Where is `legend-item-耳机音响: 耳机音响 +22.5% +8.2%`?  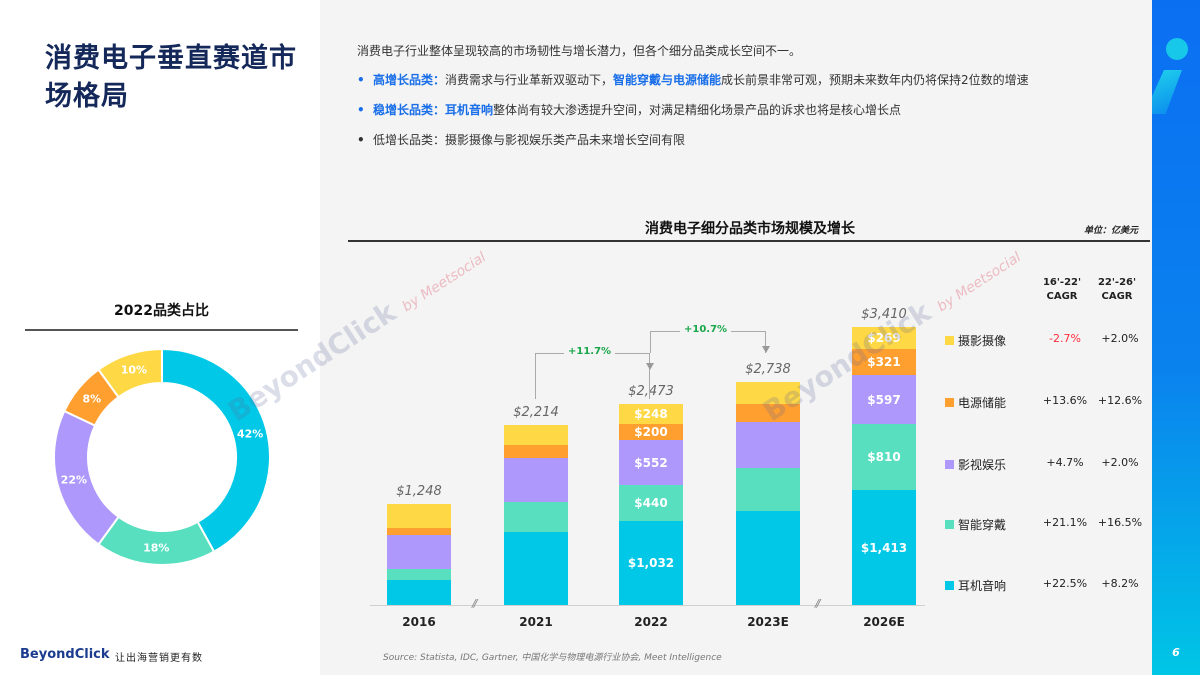
legend-item-耳机音响: 耳机音响 +22.5% +8.2% is located at coordinates (1045, 586).